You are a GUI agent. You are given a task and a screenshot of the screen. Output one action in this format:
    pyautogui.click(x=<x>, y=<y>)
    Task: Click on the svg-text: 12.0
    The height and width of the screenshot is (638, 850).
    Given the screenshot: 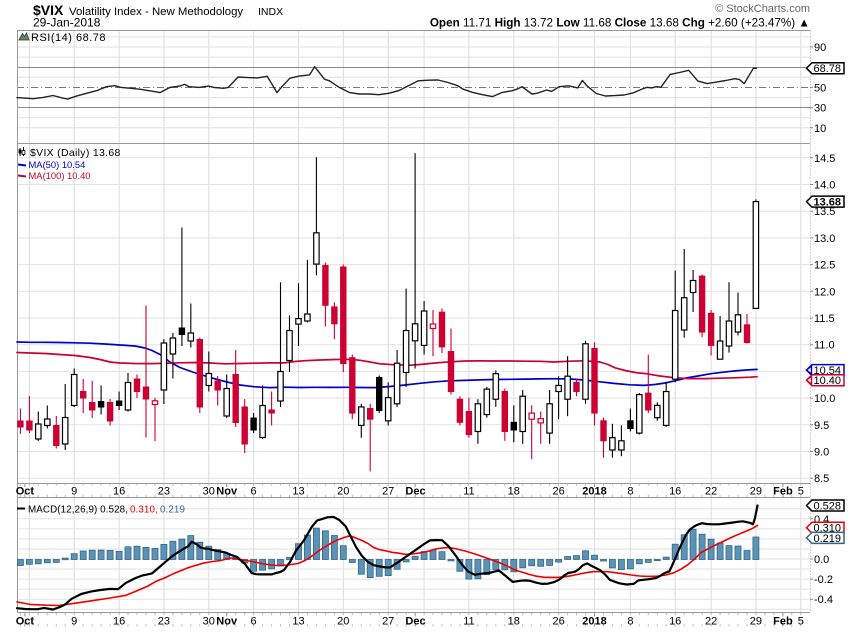 What is the action you would take?
    pyautogui.click(x=824, y=292)
    